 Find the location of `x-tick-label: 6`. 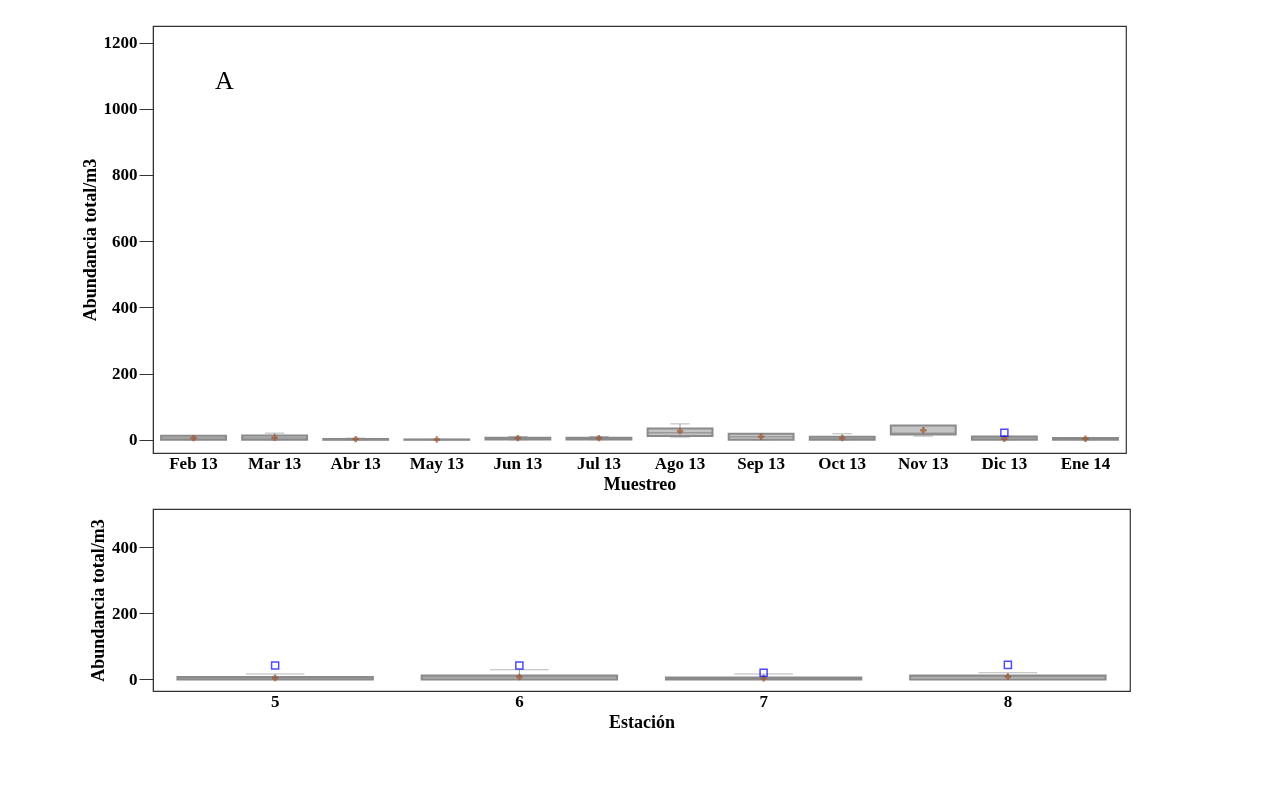

x-tick-label: 6 is located at coordinates (519, 701).